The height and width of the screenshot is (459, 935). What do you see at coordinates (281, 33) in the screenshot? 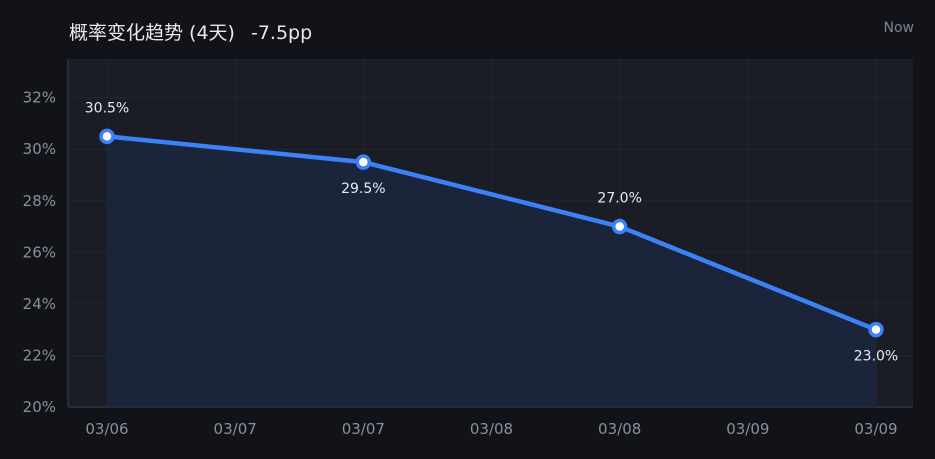
I see `change-value: -7.5pp` at bounding box center [281, 33].